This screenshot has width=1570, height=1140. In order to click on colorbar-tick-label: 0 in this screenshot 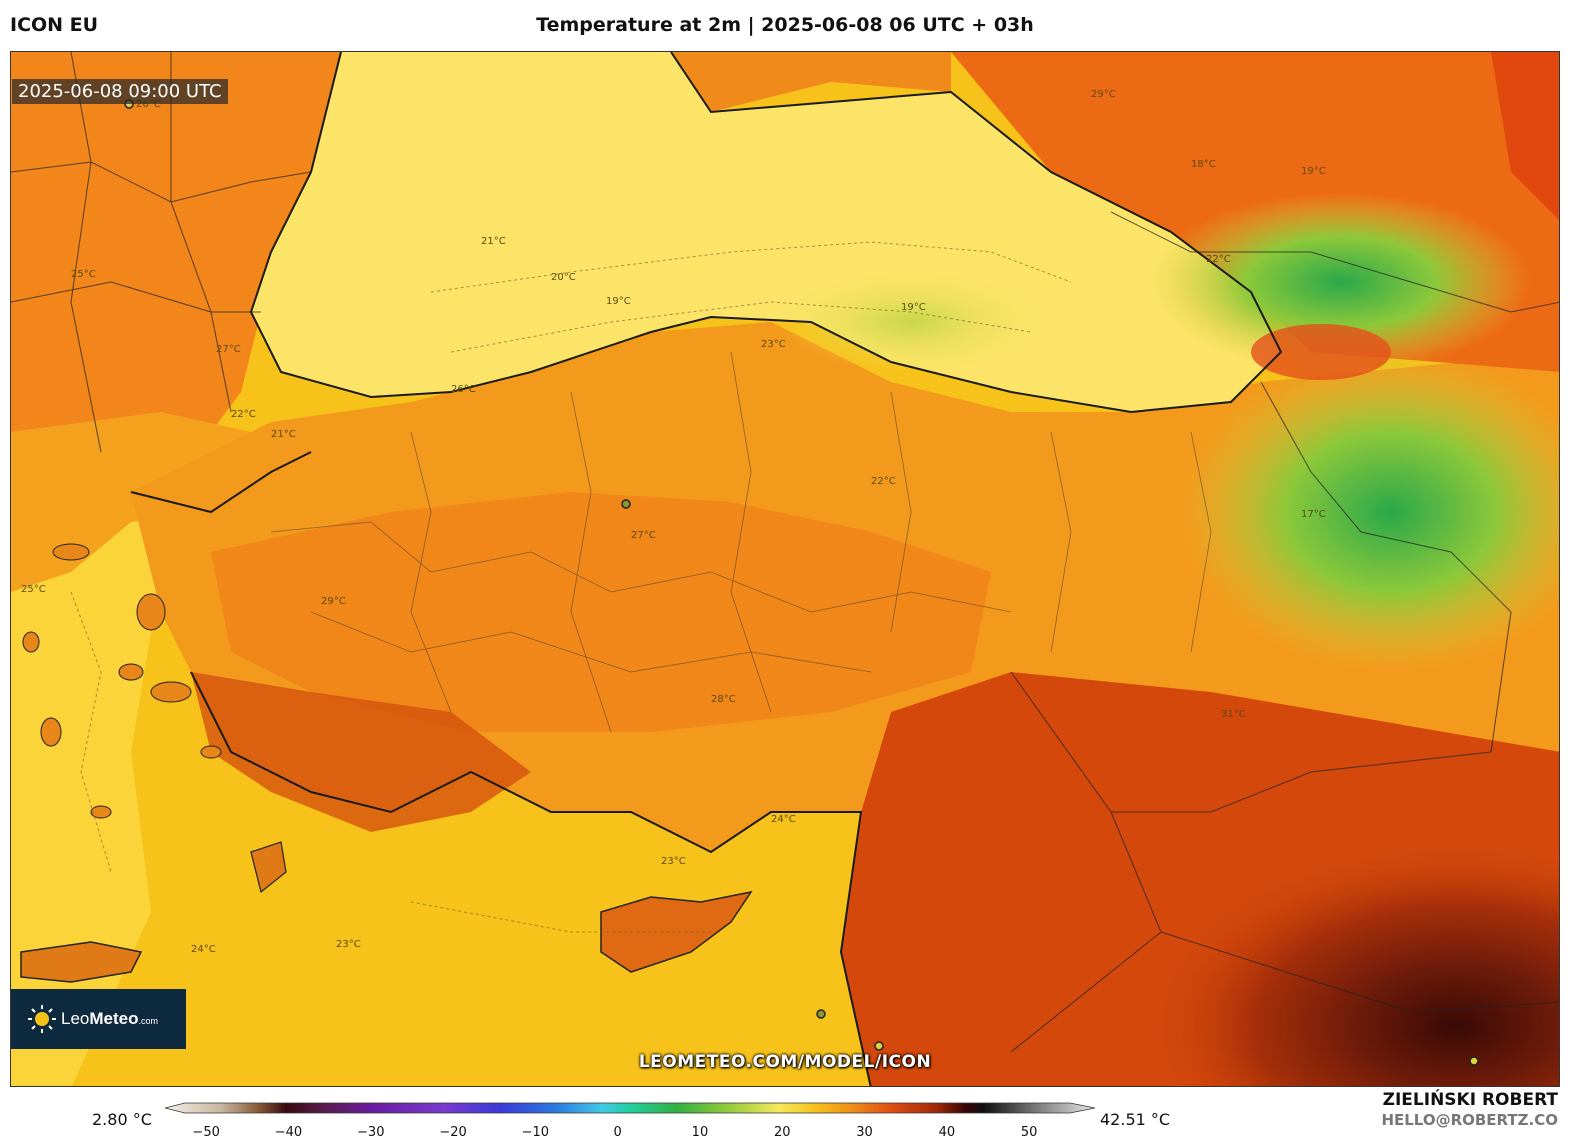, I will do `click(617, 1132)`.